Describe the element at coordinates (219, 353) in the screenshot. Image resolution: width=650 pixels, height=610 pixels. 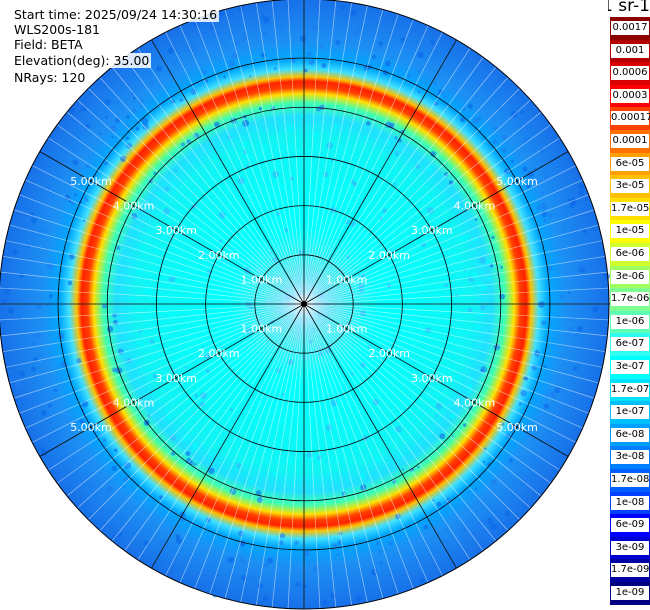
I see `range-ring-label: 2.00km` at that location.